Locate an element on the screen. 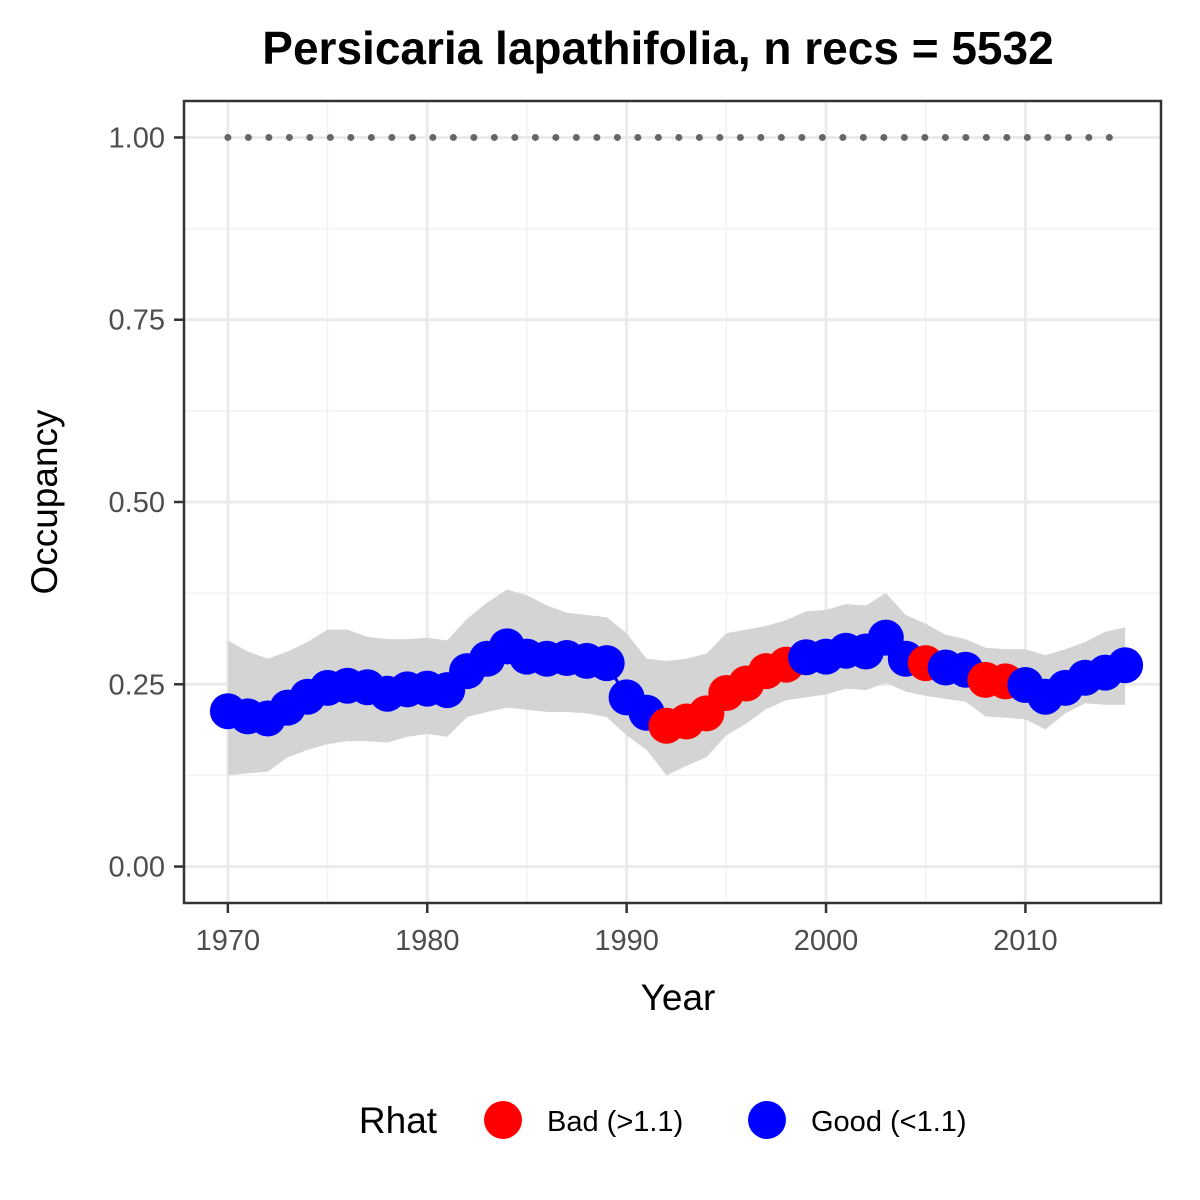  legend-key-good is located at coordinates (767, 1120).